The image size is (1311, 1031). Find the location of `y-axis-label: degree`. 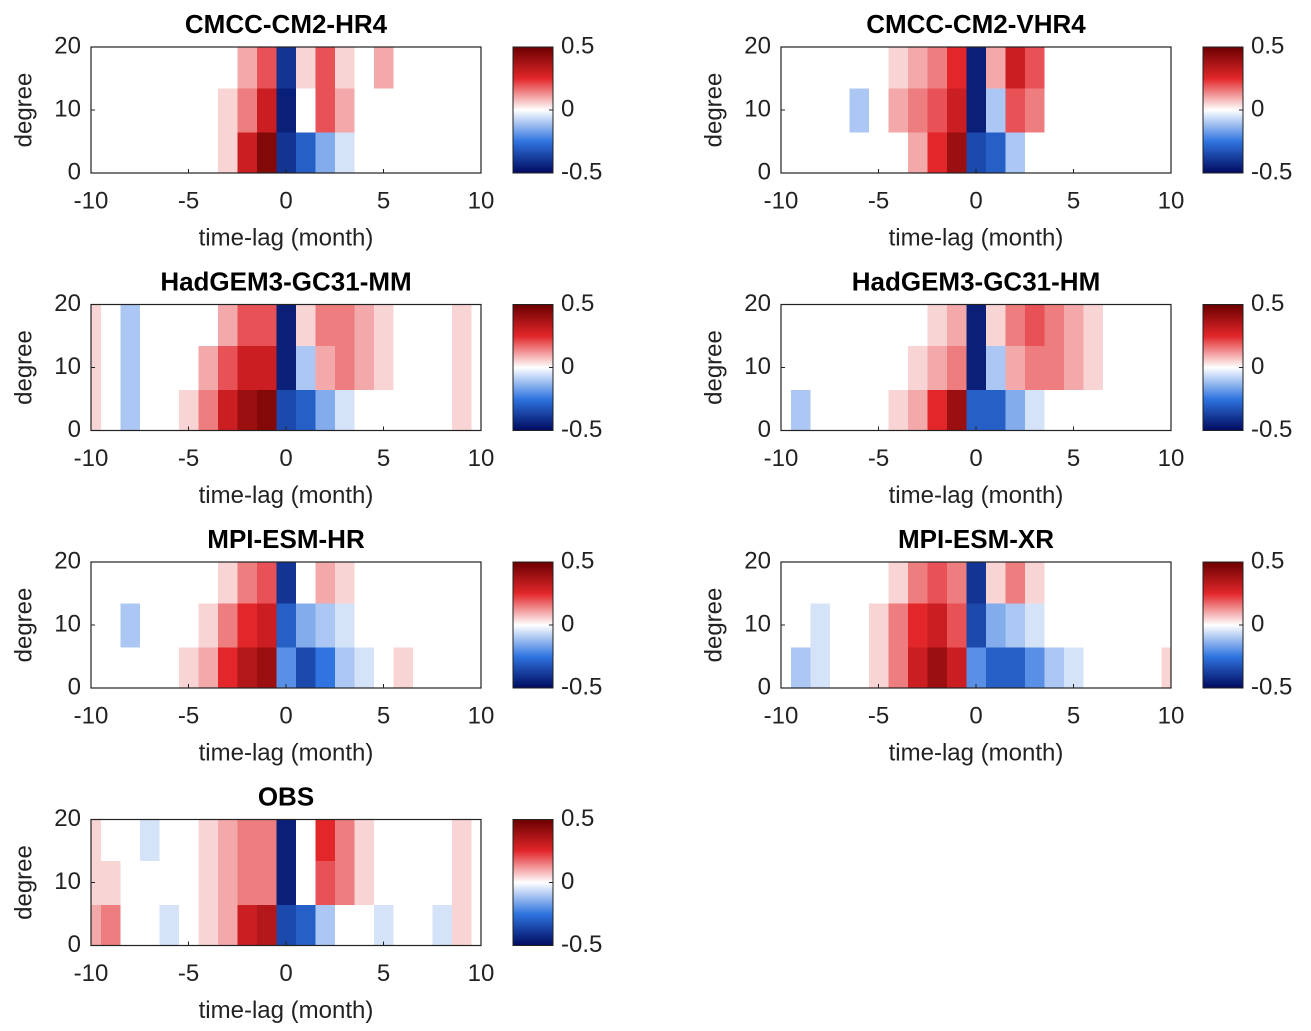

y-axis-label: degree is located at coordinates (23, 367).